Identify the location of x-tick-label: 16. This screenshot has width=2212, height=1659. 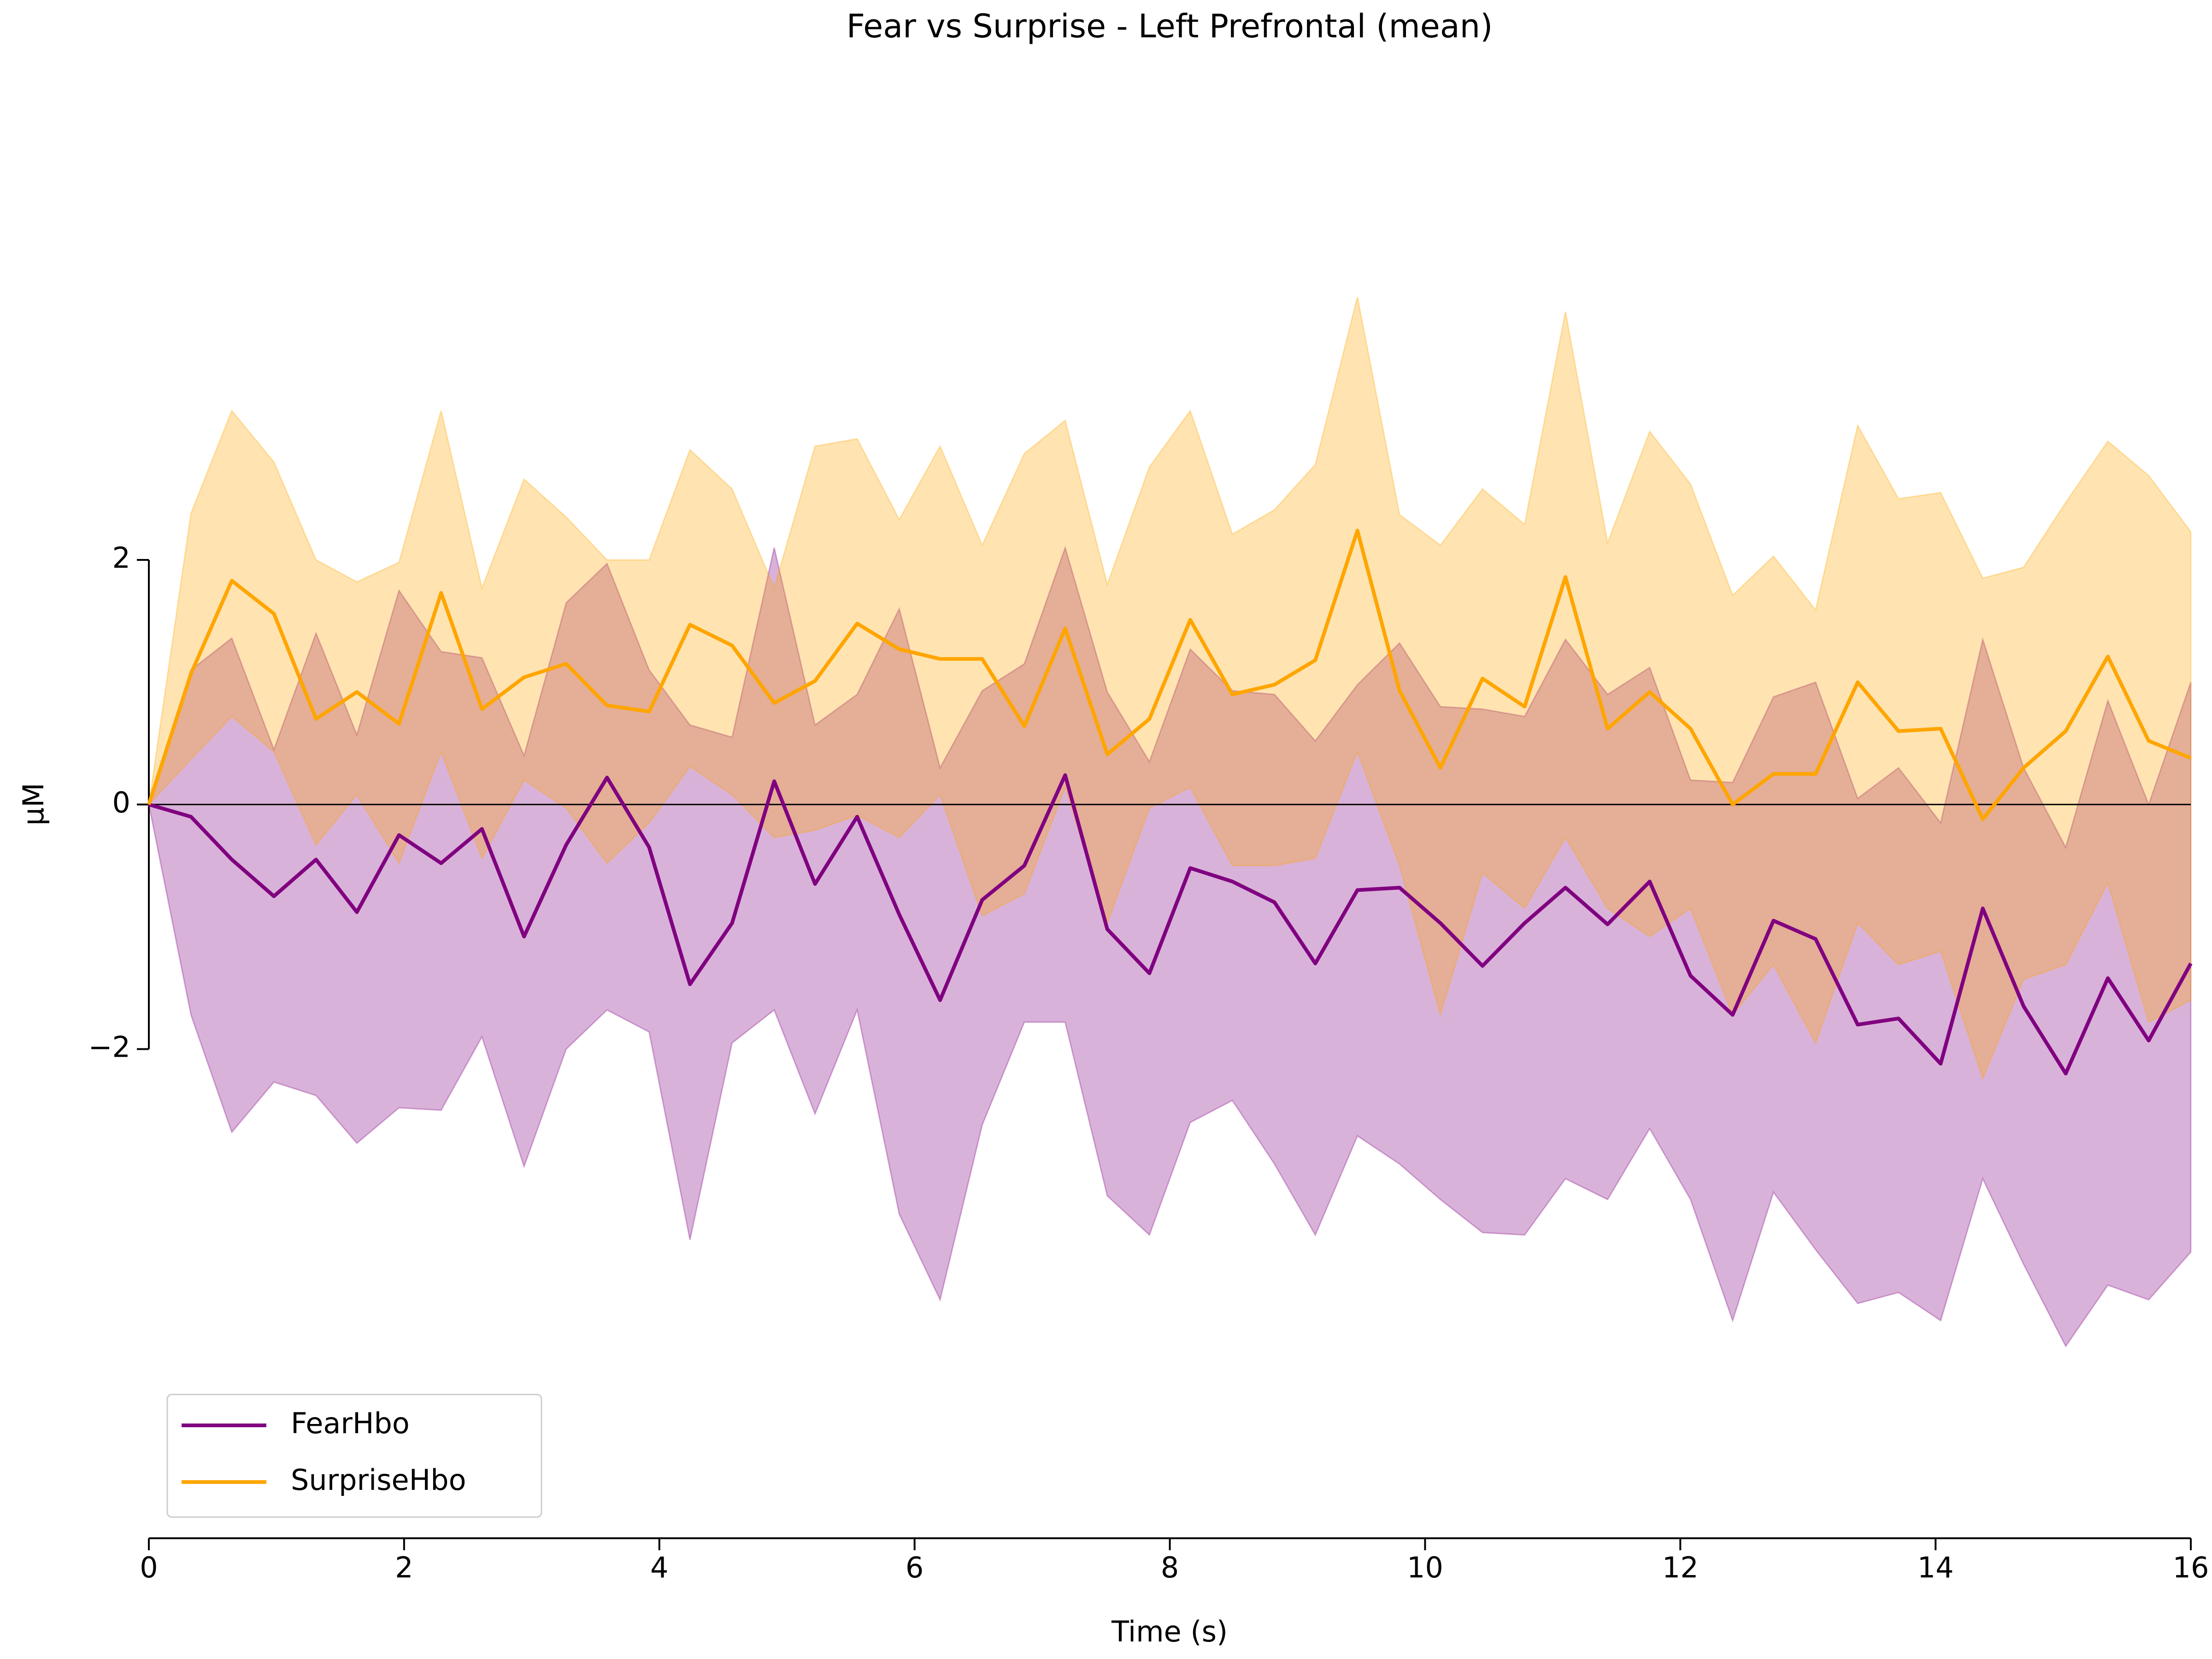
(2191, 1567).